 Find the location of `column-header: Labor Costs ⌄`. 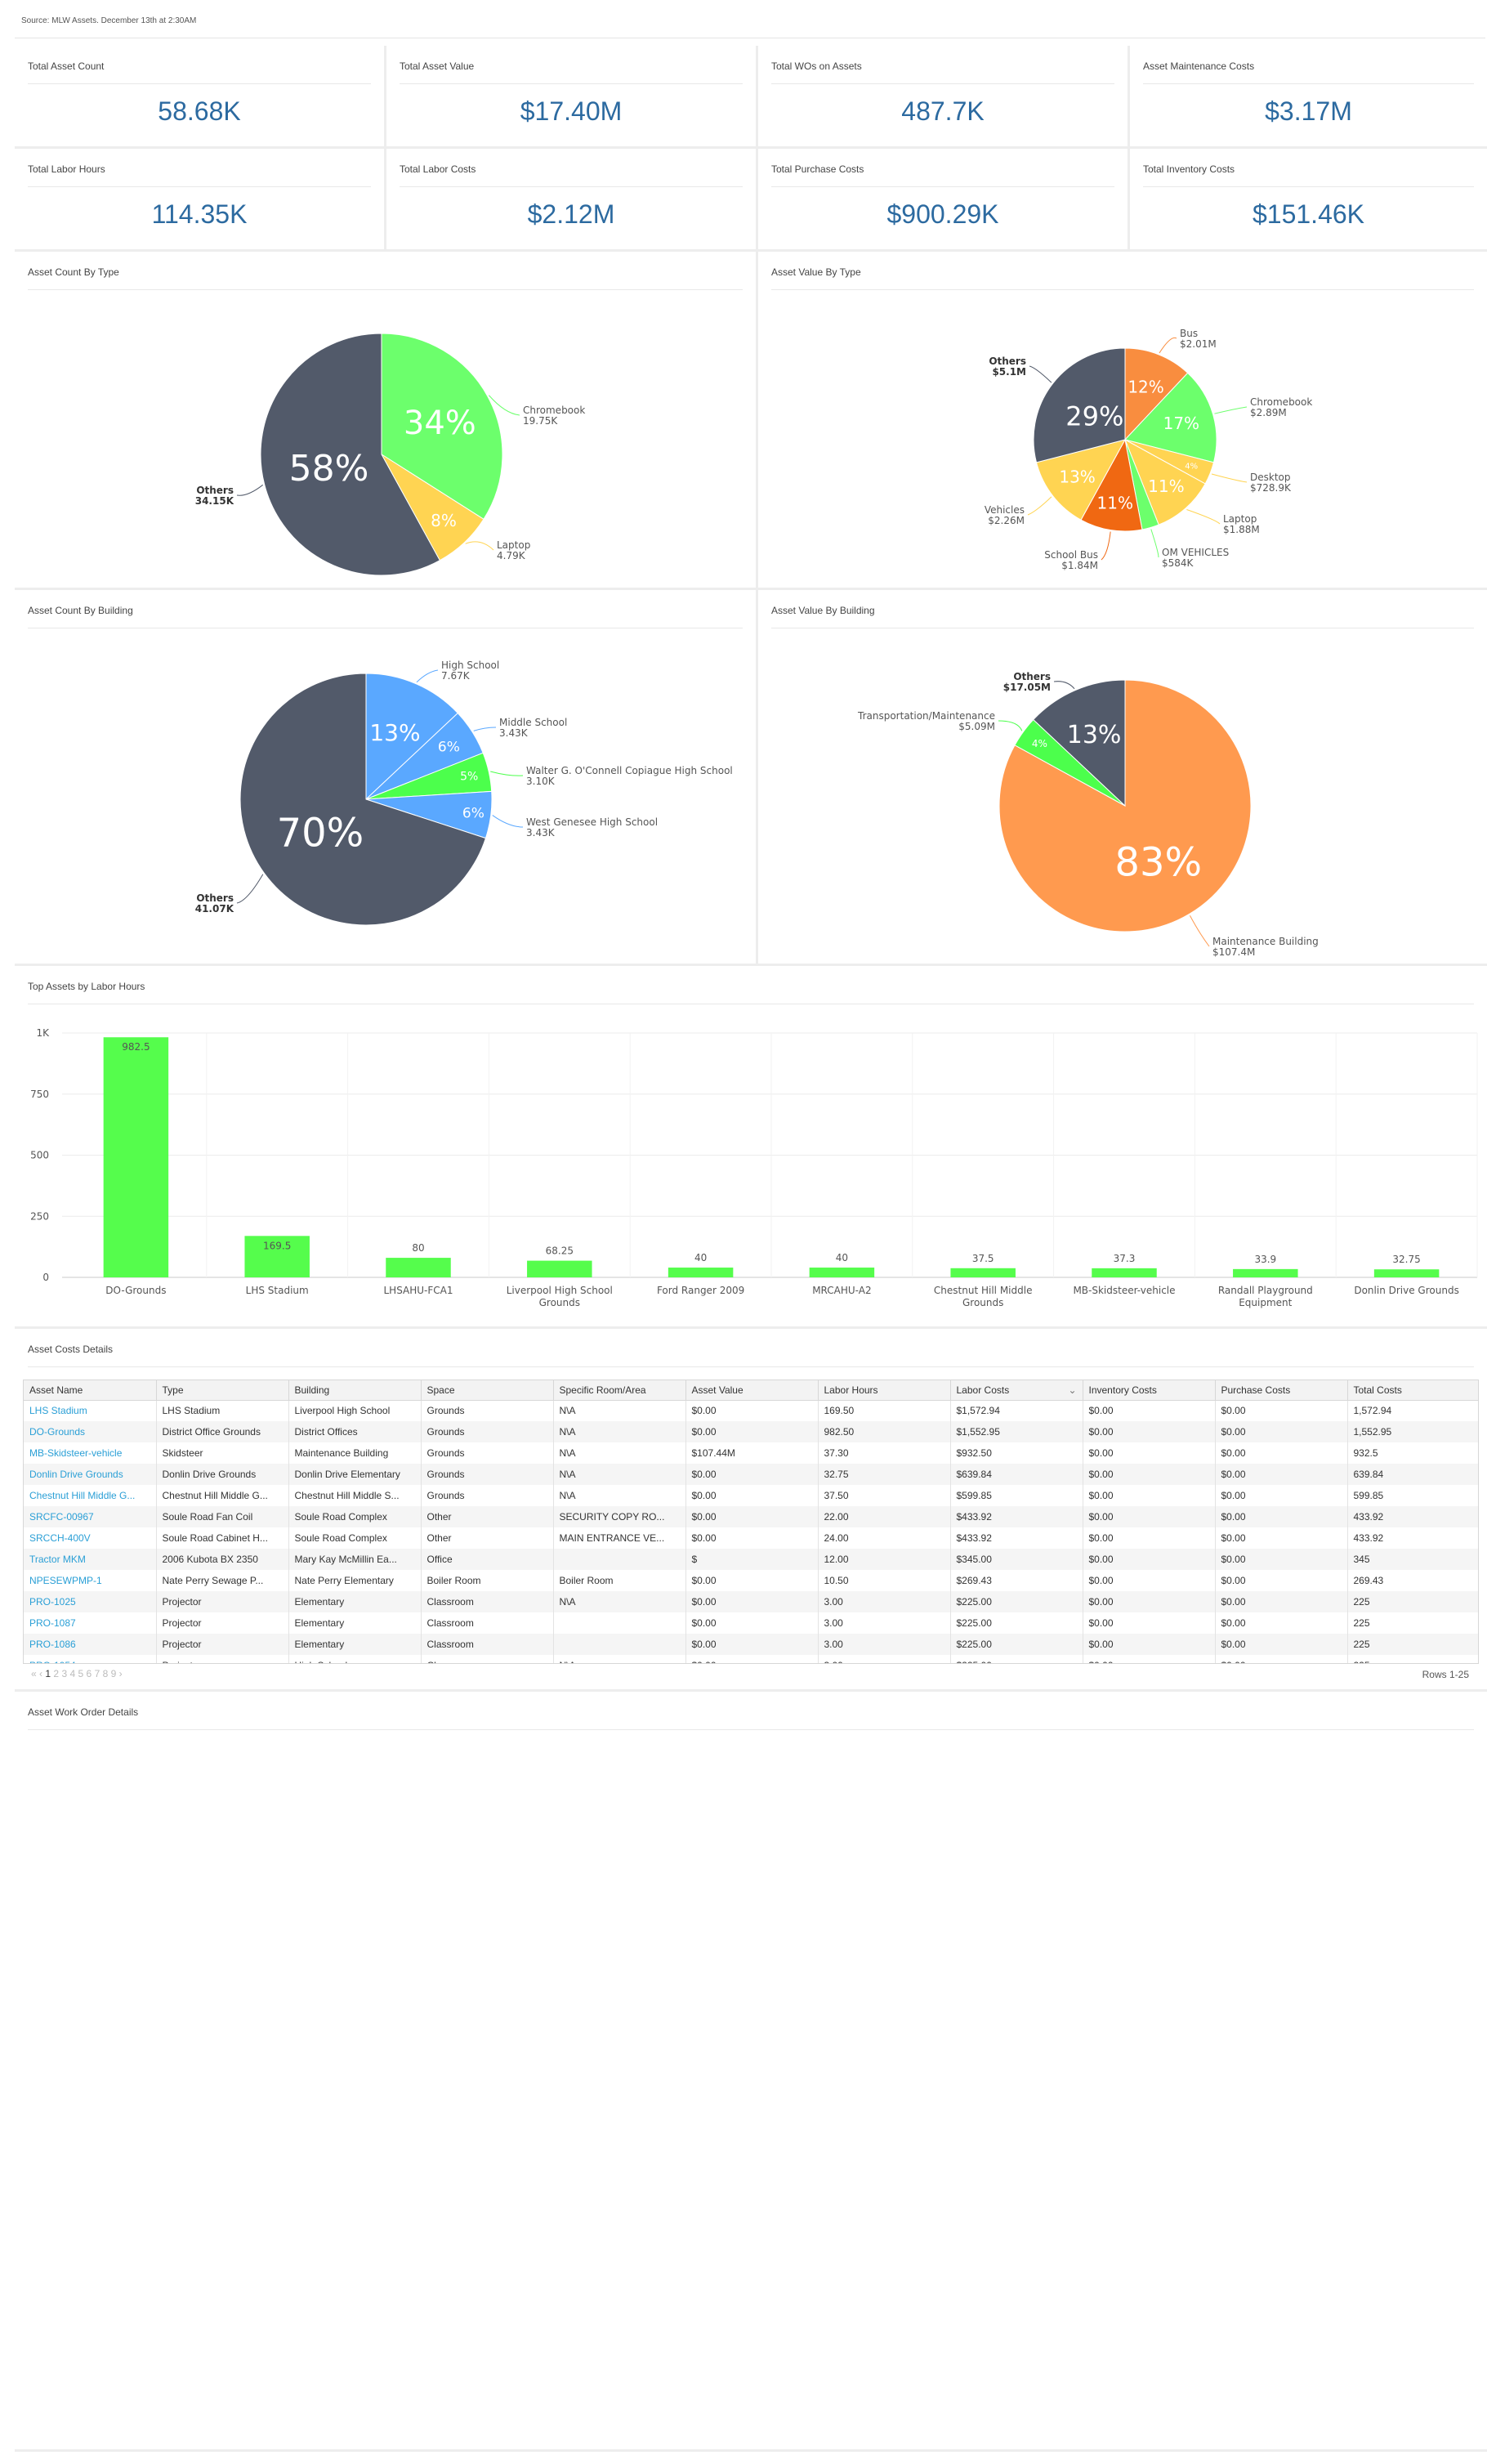

column-header: Labor Costs ⌄ is located at coordinates (1016, 1390).